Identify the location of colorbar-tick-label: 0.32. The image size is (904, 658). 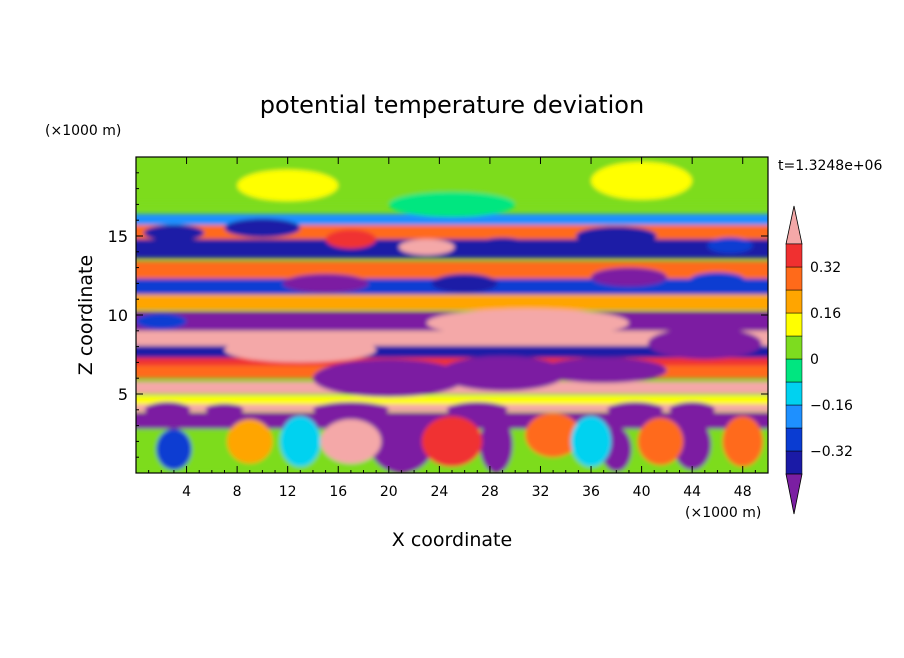
(825, 268).